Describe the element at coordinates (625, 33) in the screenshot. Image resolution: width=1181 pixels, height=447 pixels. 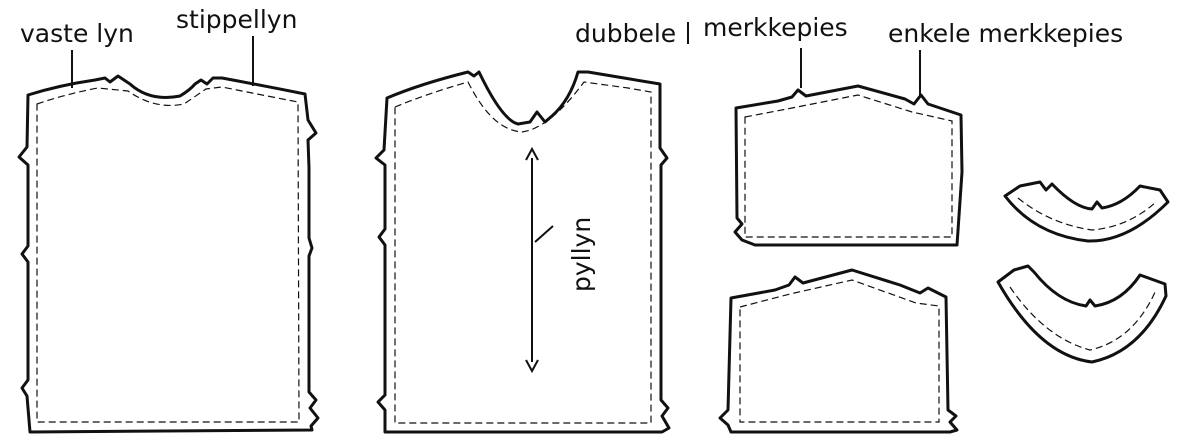
I see `double-label: dubbele` at that location.